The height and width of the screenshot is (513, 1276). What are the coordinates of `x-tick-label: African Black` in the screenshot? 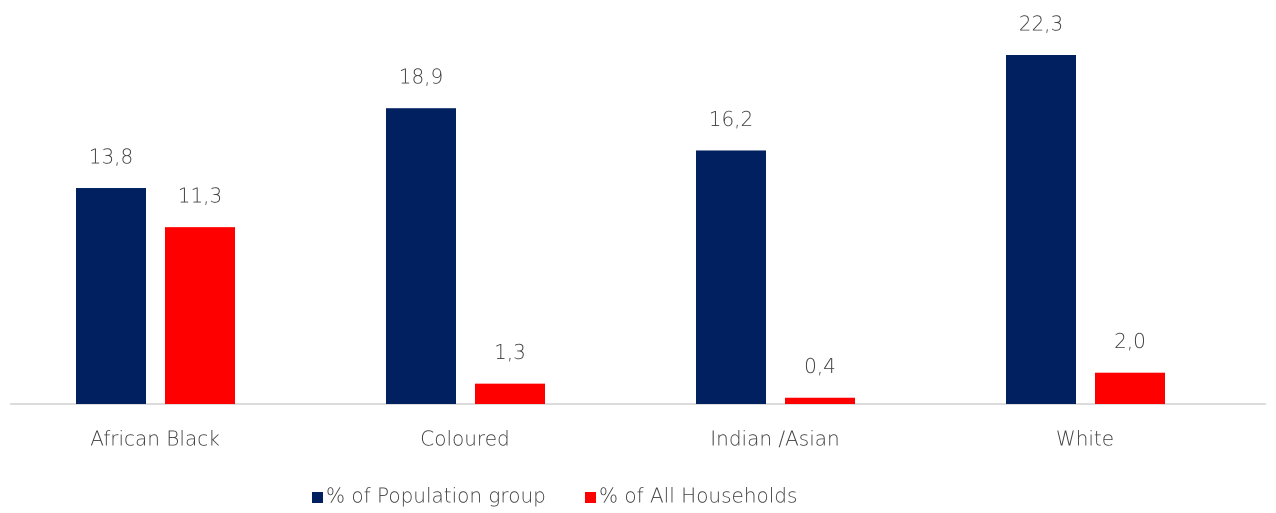 It's located at (155, 439).